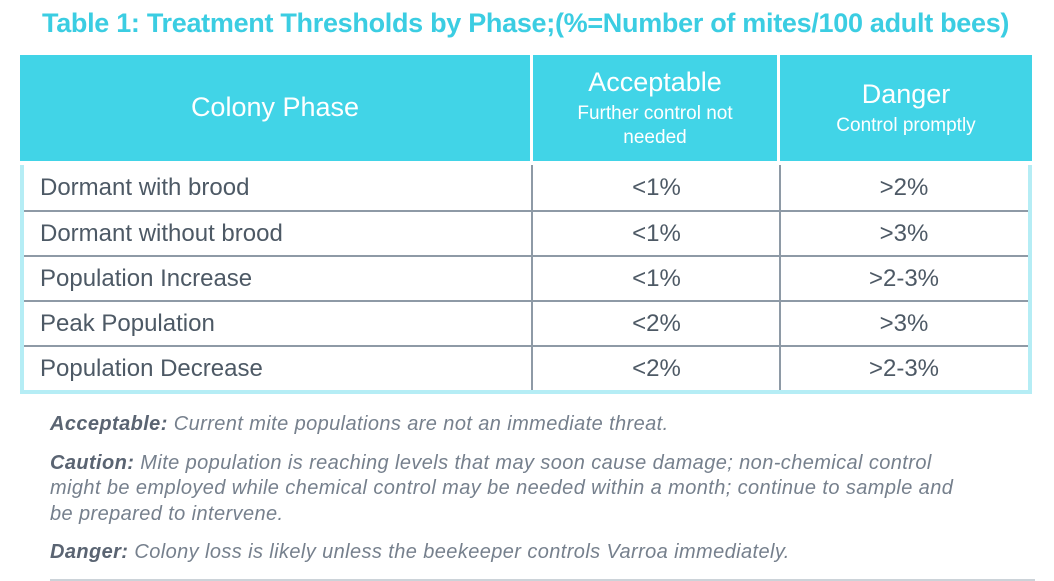  I want to click on header-sublabel-danger: Control promptly, so click(906, 125).